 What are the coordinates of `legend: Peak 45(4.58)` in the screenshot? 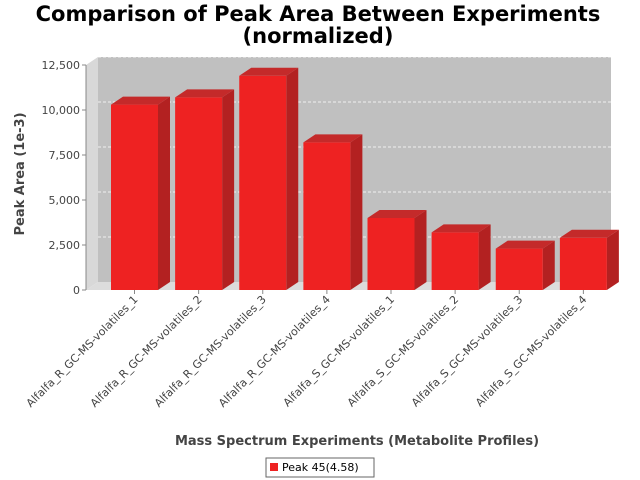 It's located at (320, 467).